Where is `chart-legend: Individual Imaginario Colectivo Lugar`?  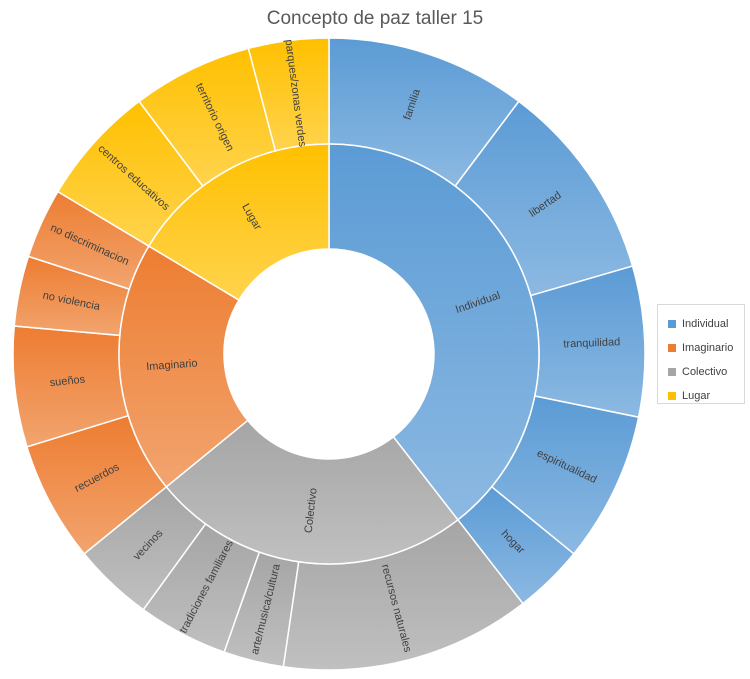
chart-legend: Individual Imaginario Colectivo Lugar is located at coordinates (701, 354).